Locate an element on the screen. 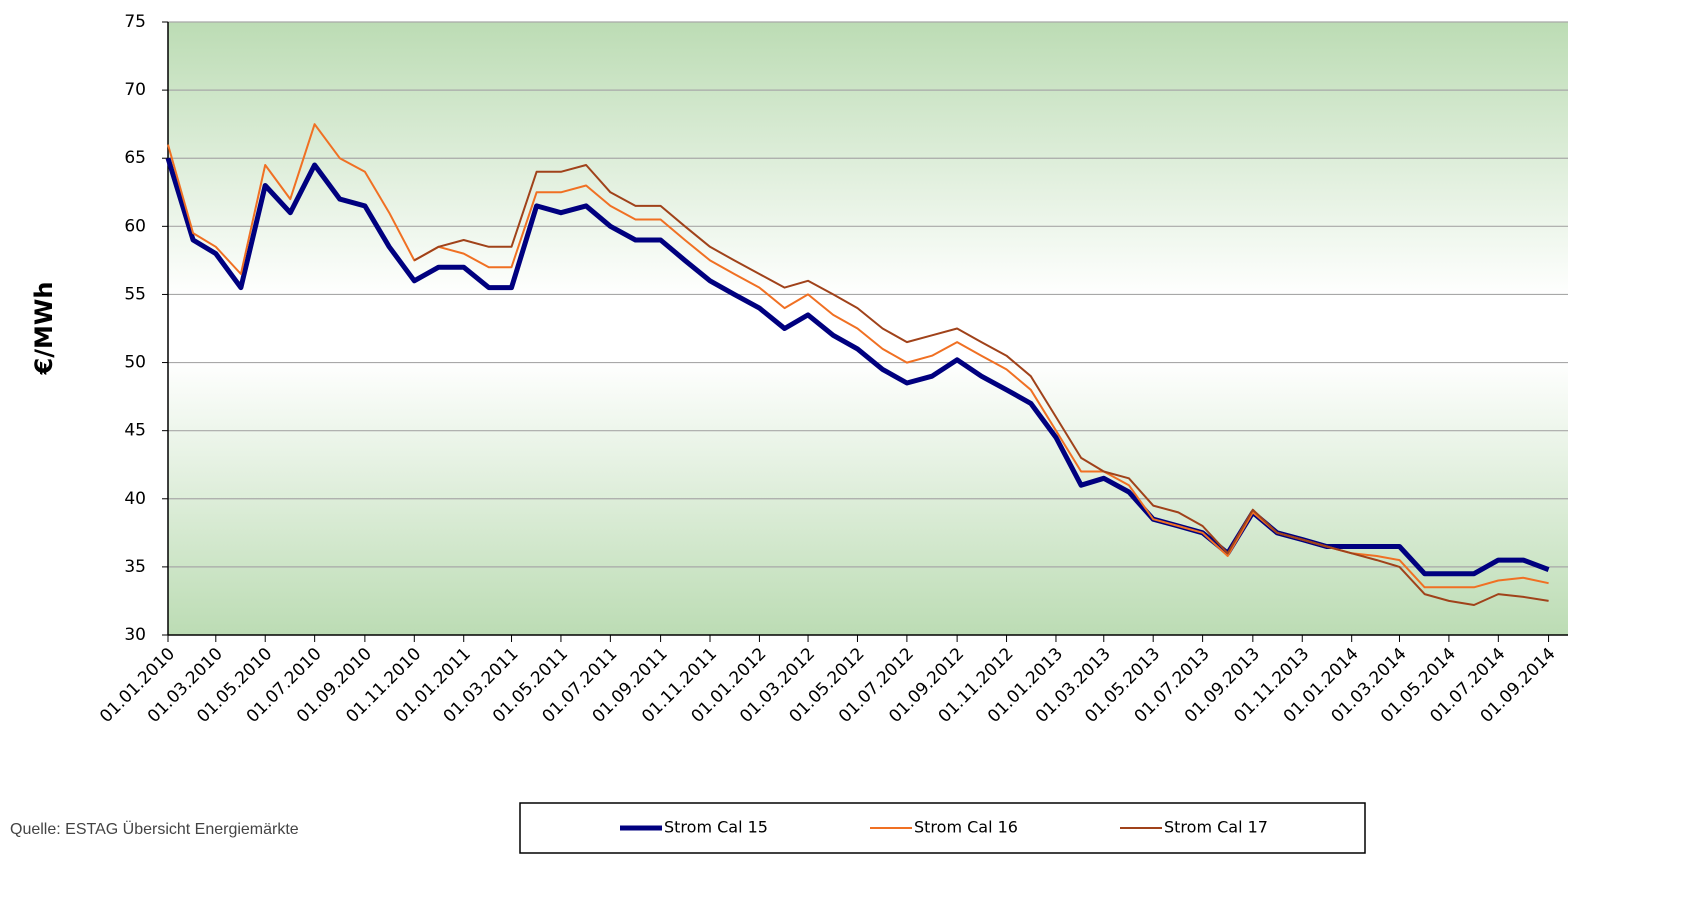 This screenshot has height=907, width=1686. legend-label: Strom Cal 16 is located at coordinates (966, 827).